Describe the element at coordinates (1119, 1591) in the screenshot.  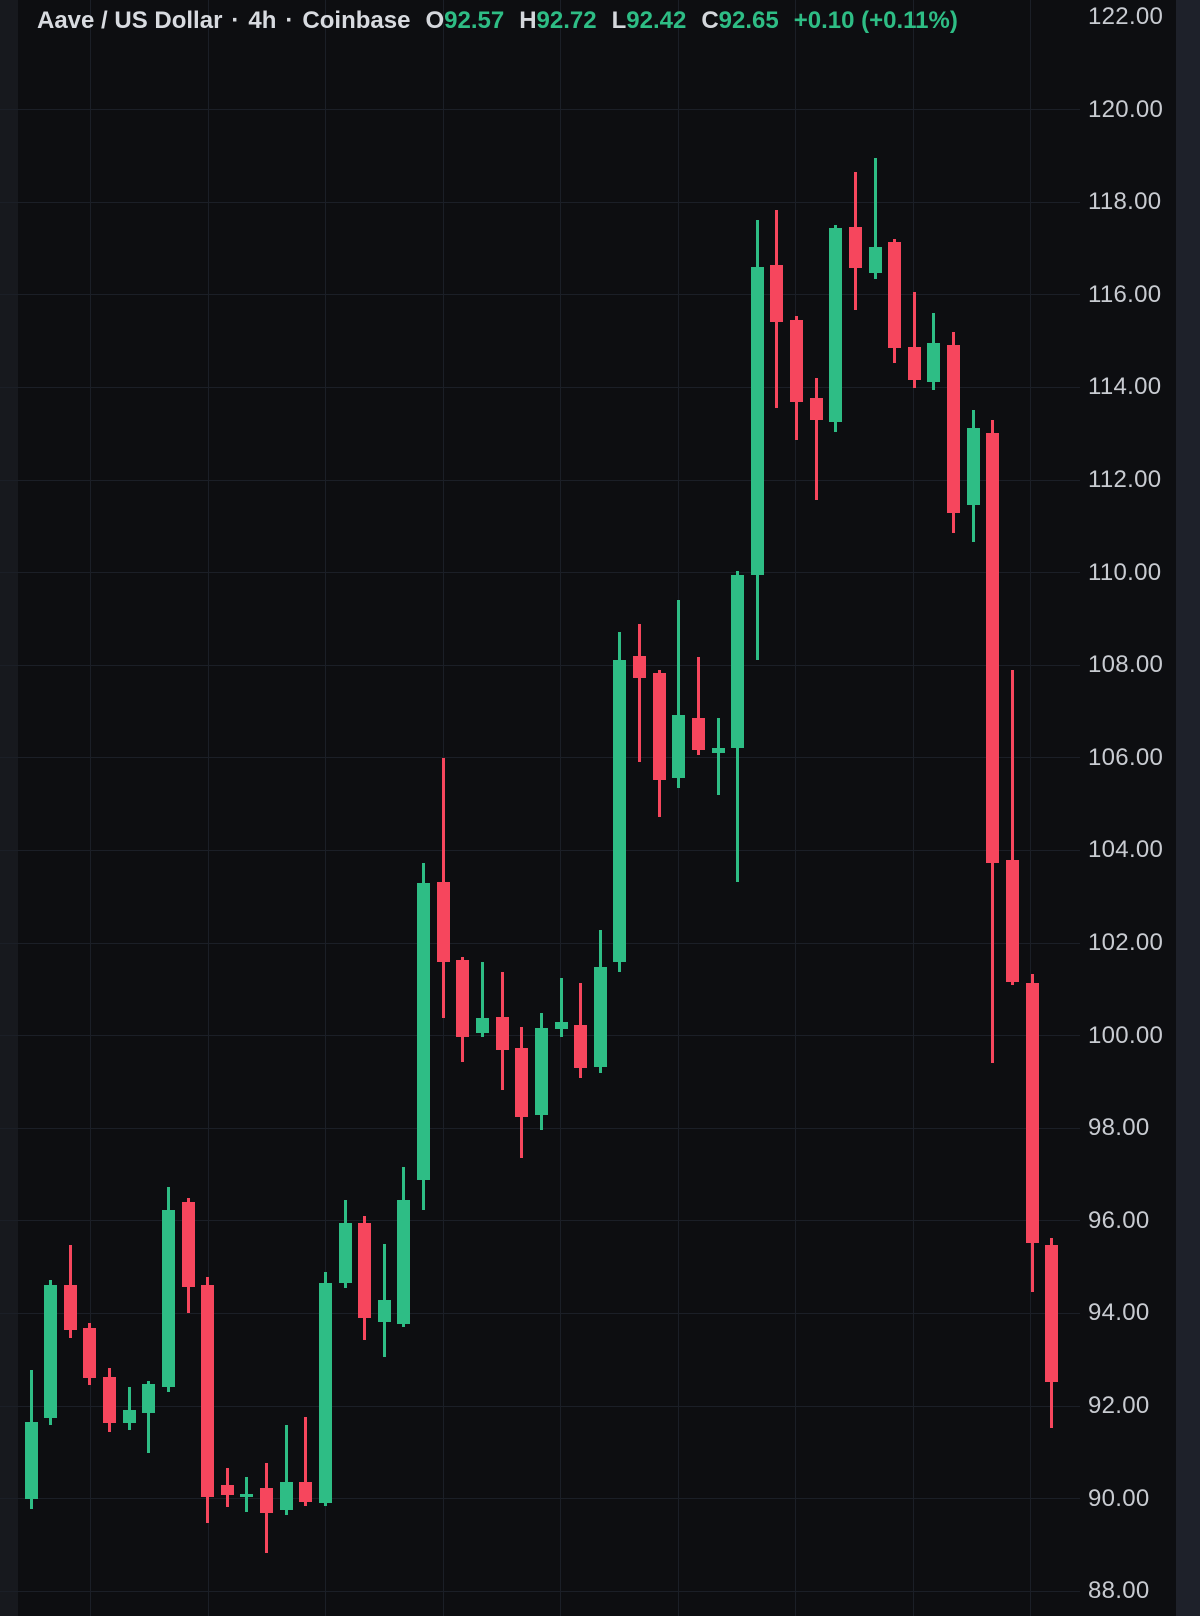
I see `price-axis-label: 88.00` at that location.